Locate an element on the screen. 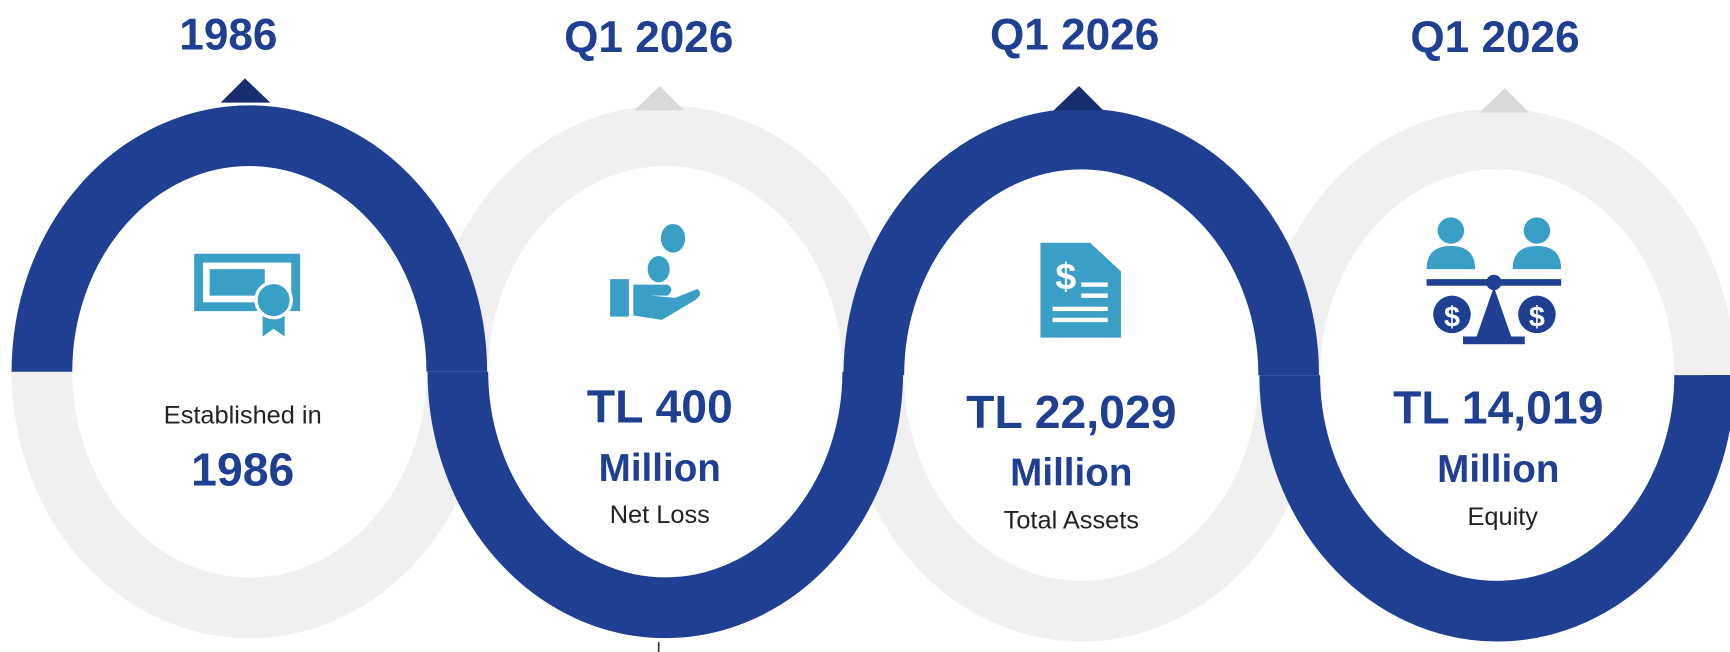 Image resolution: width=1730 pixels, height=652 pixels. caption: Total Assets is located at coordinates (1071, 520).